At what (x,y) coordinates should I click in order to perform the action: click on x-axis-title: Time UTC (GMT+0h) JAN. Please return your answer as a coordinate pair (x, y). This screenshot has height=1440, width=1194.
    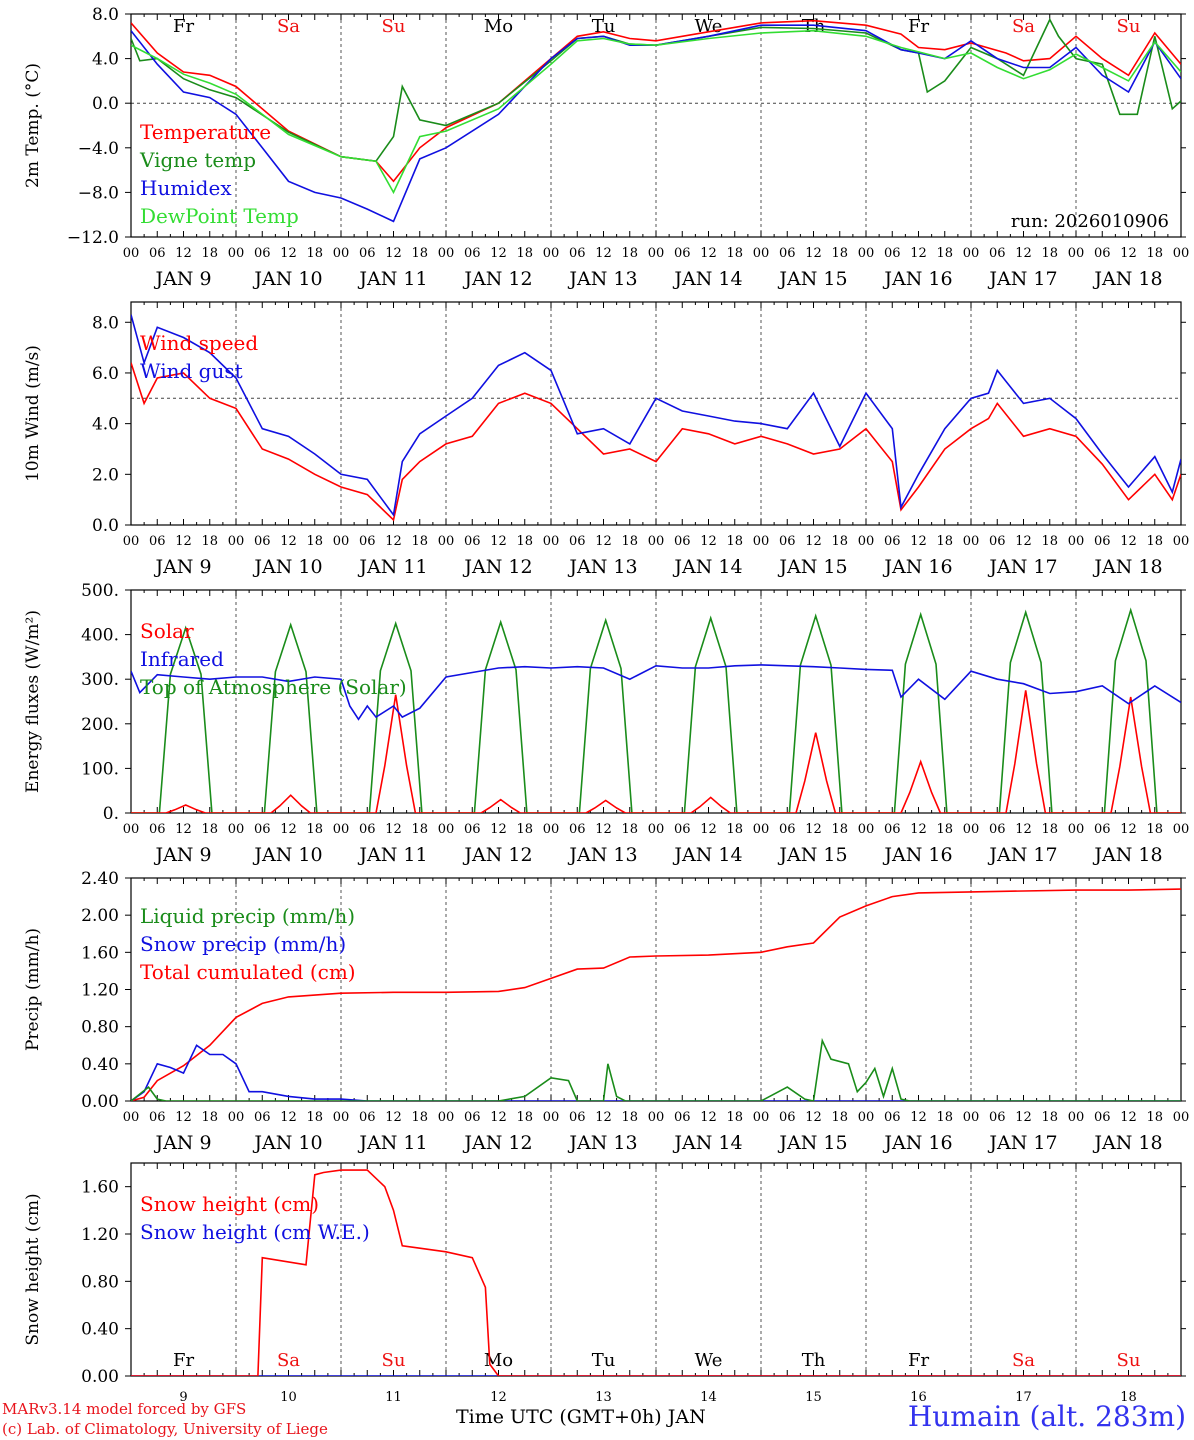
    Looking at the image, I should click on (581, 1417).